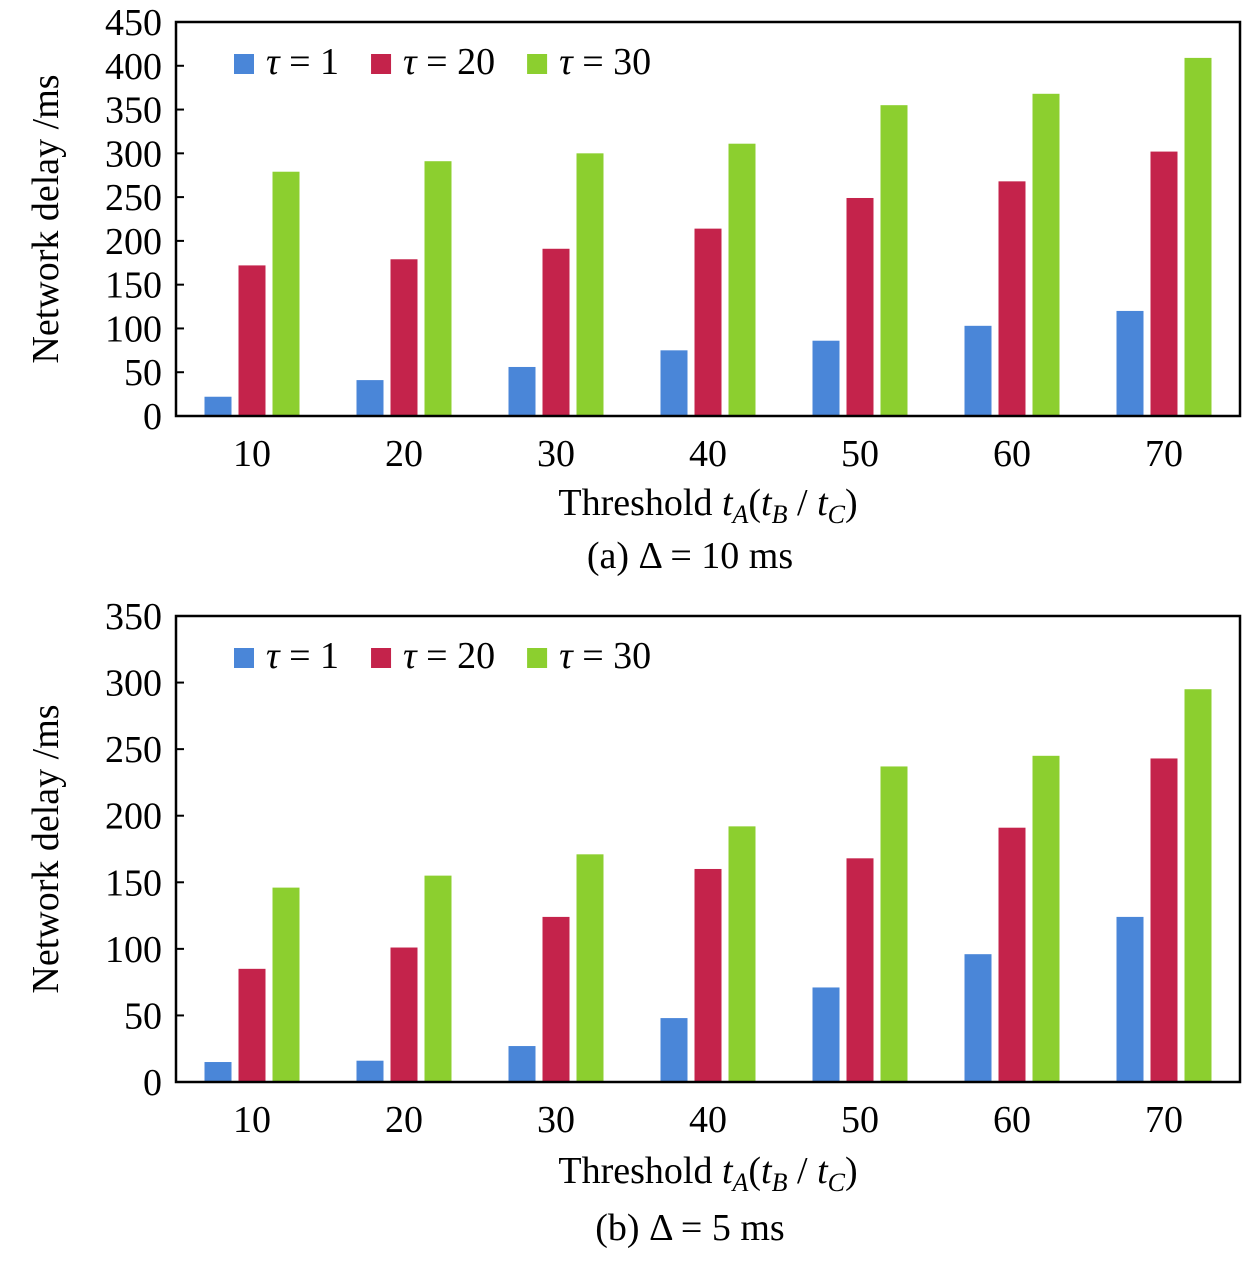  Describe the element at coordinates (689, 1228) in the screenshot. I see `chart-caption: (b) Δ = 5 ms` at that location.